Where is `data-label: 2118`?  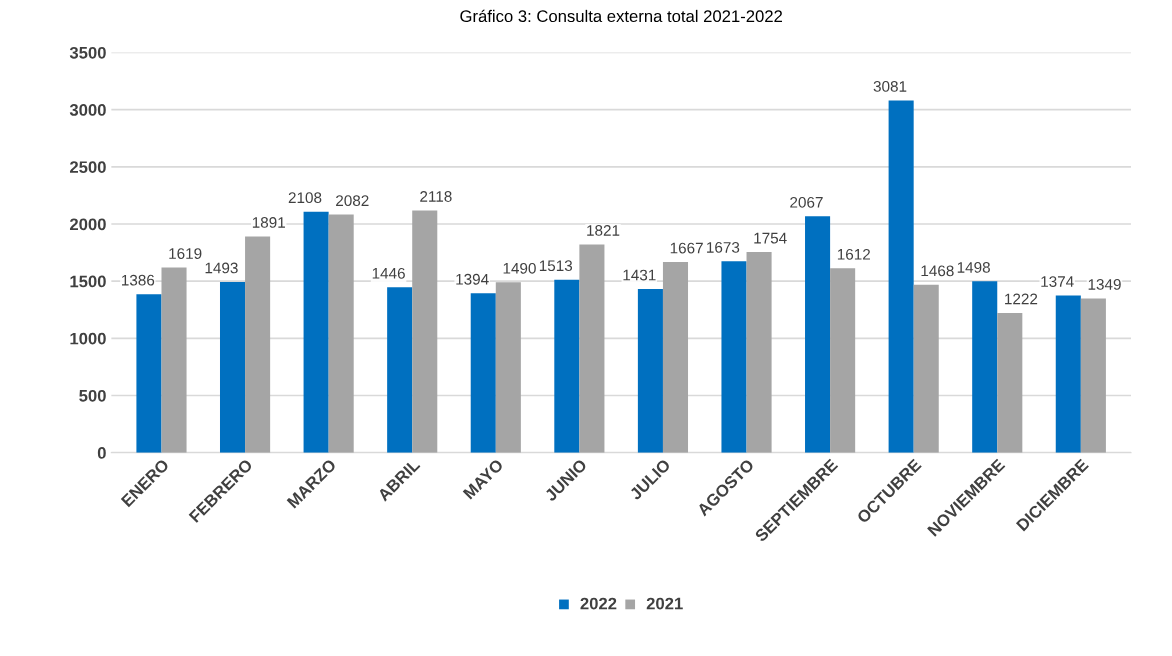
data-label: 2118 is located at coordinates (436, 196).